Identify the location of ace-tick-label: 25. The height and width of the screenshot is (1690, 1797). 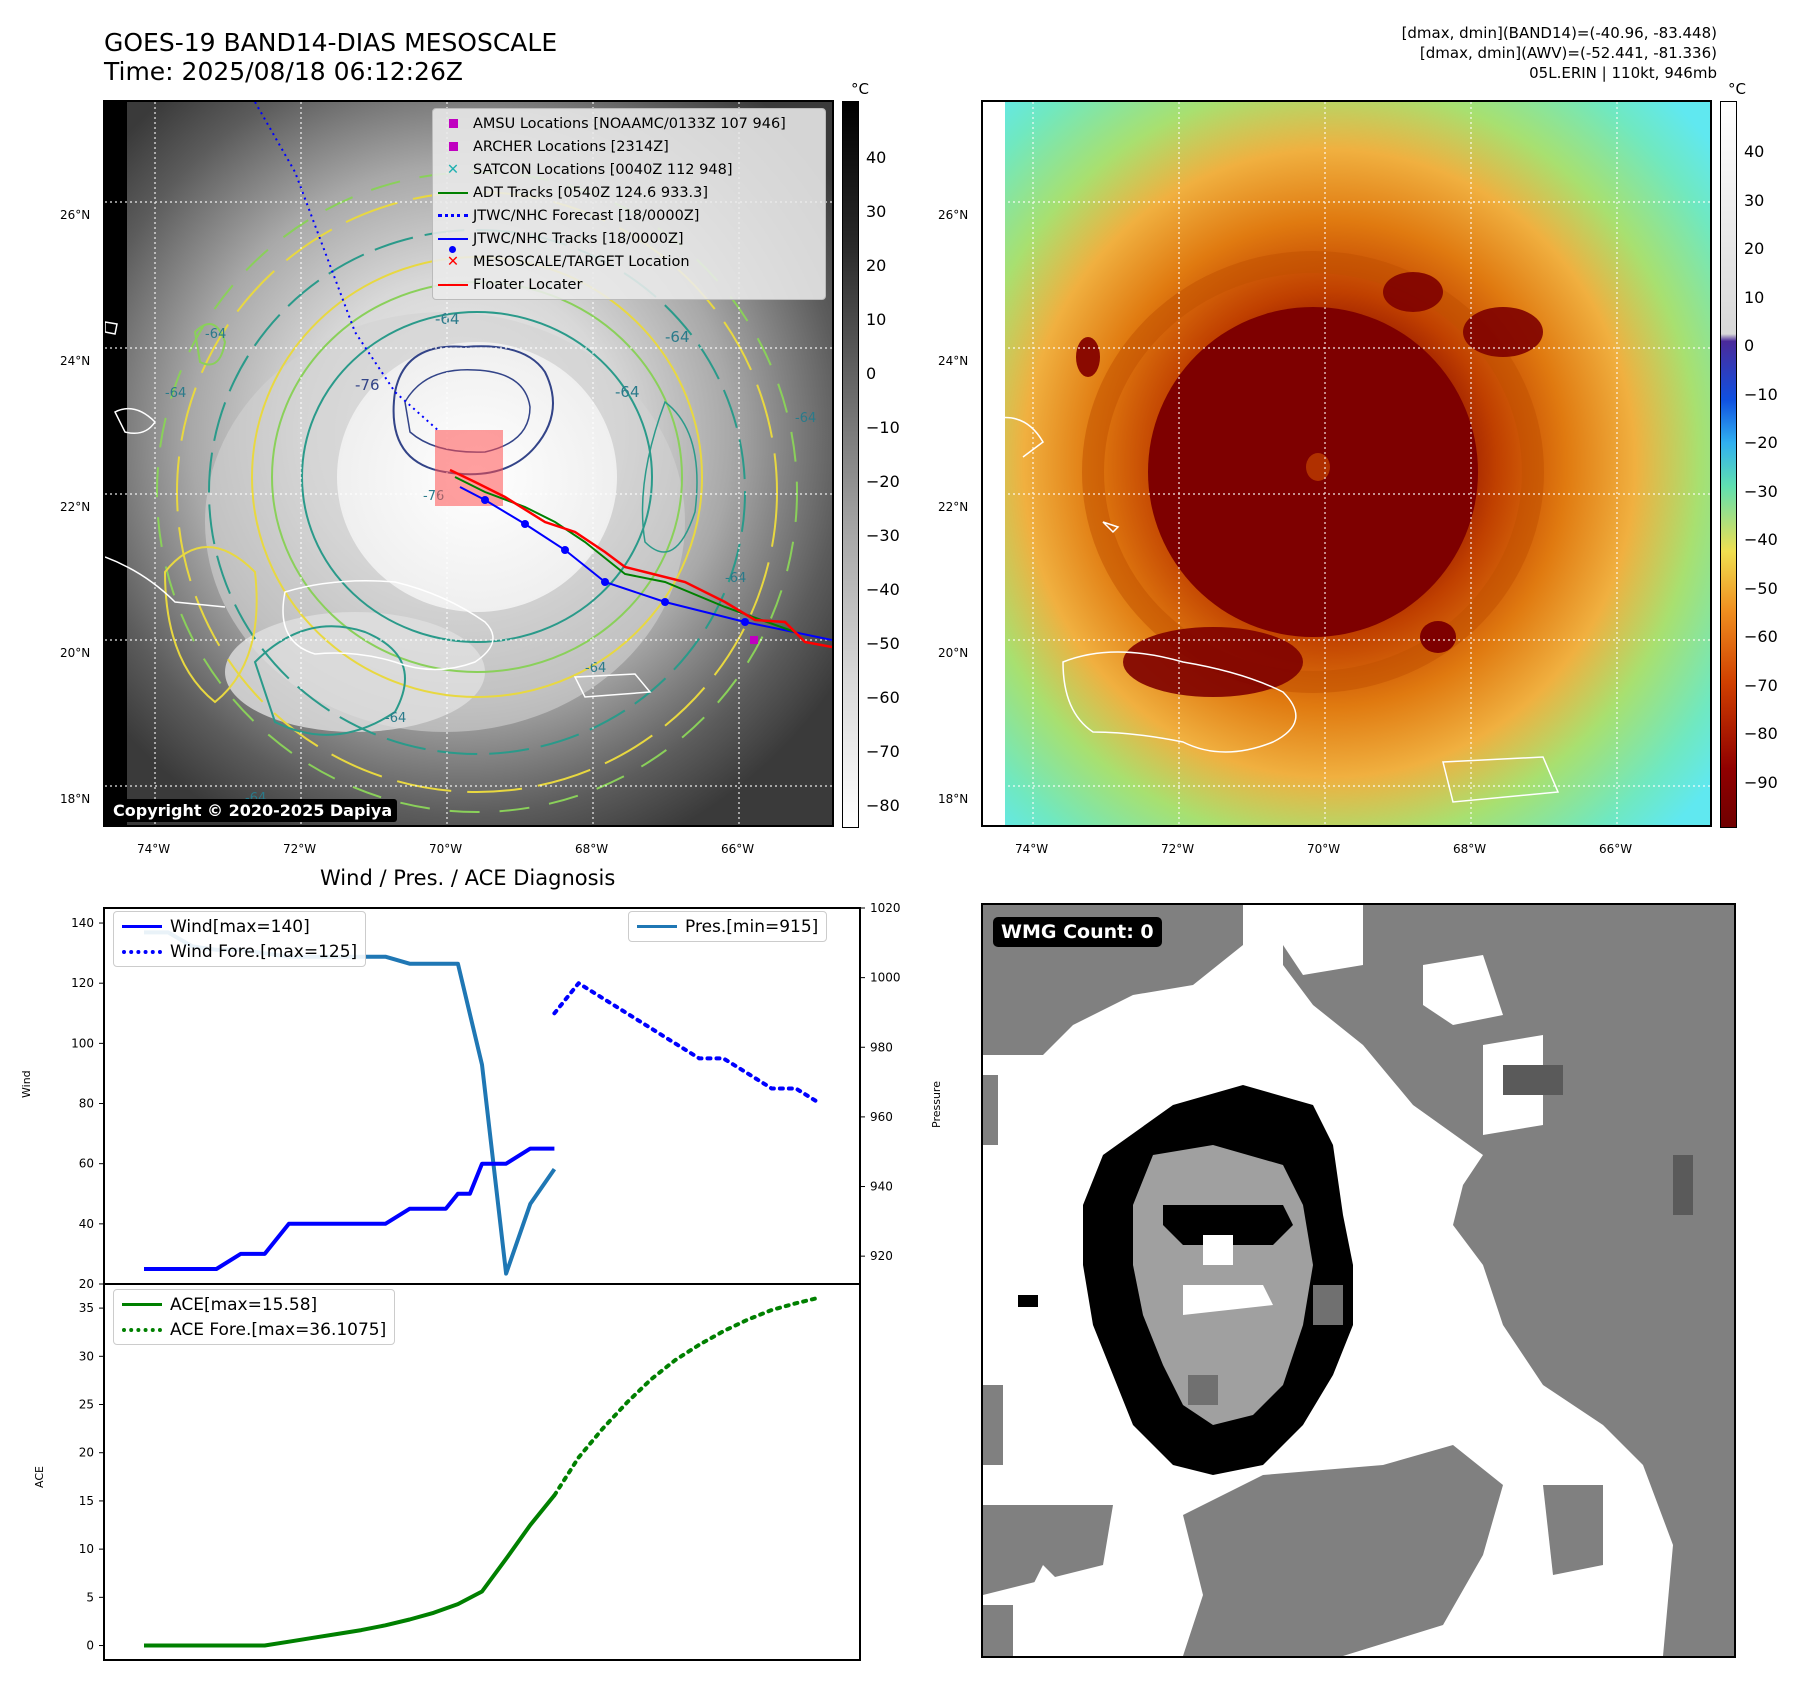
(86, 1405).